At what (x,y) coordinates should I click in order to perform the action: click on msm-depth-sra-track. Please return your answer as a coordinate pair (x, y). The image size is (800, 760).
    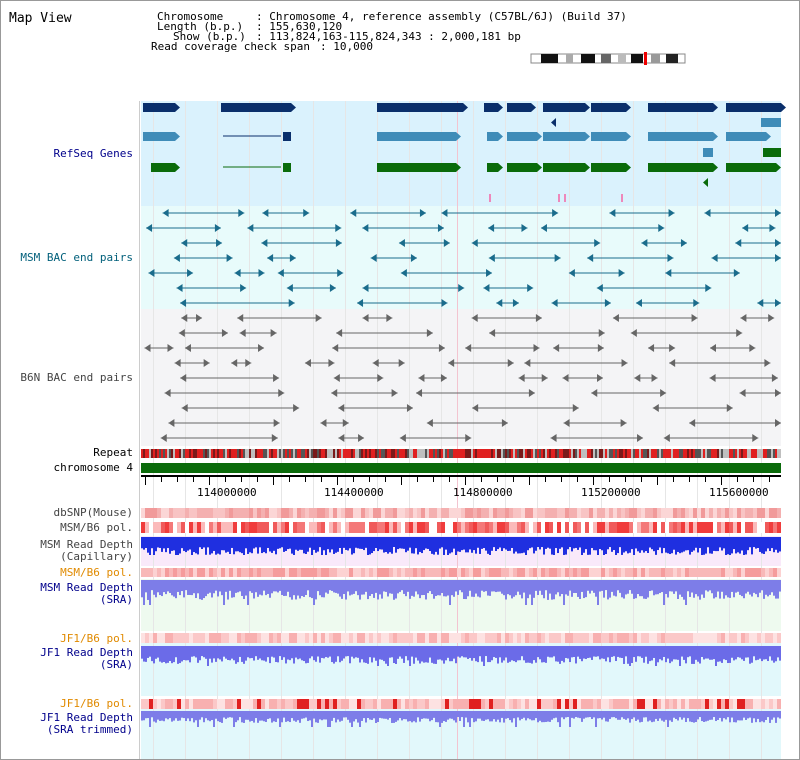
    Looking at the image, I should click on (461, 592).